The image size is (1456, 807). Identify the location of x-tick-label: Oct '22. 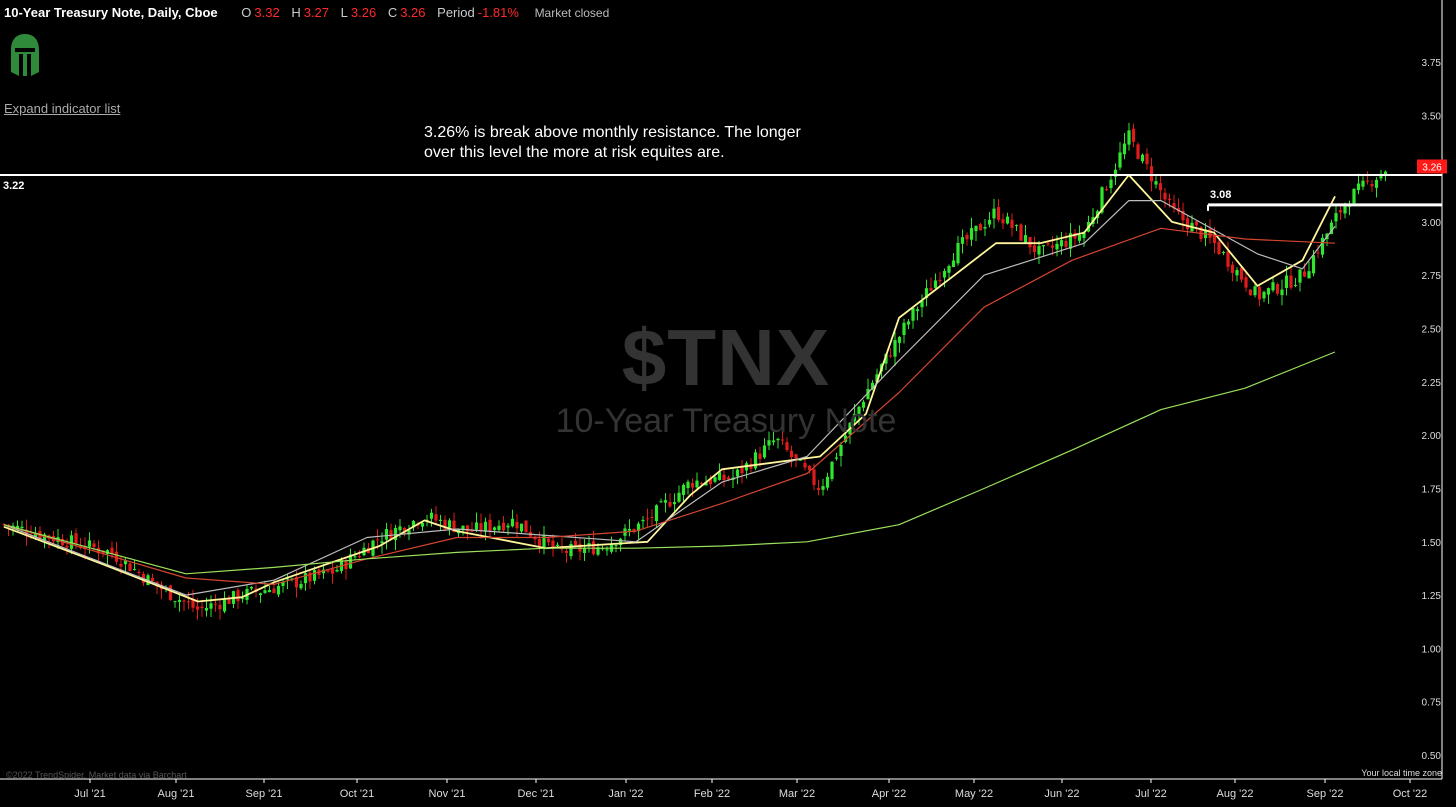
(1410, 794).